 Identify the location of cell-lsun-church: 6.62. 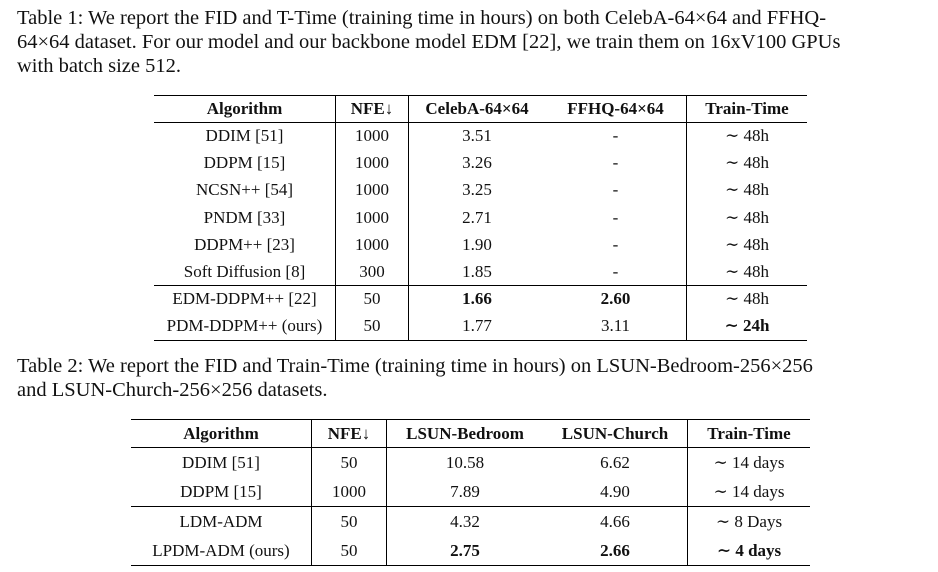
(615, 462).